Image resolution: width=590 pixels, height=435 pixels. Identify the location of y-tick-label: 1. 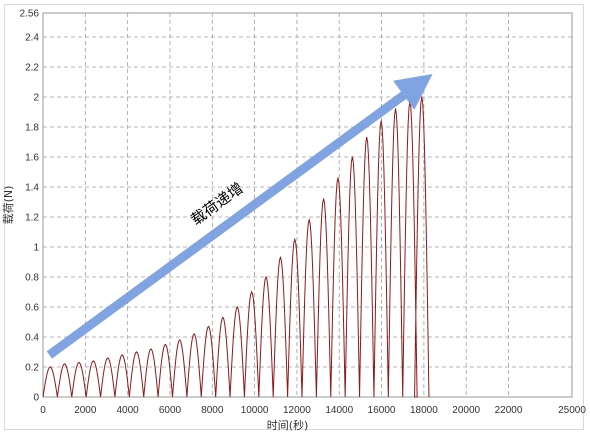
(36, 248).